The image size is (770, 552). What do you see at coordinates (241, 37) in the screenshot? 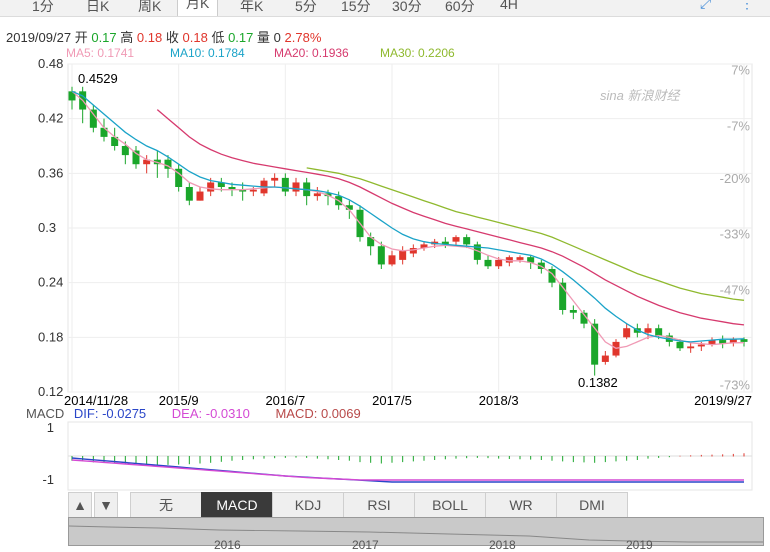
I see `low-value: 0.17` at bounding box center [241, 37].